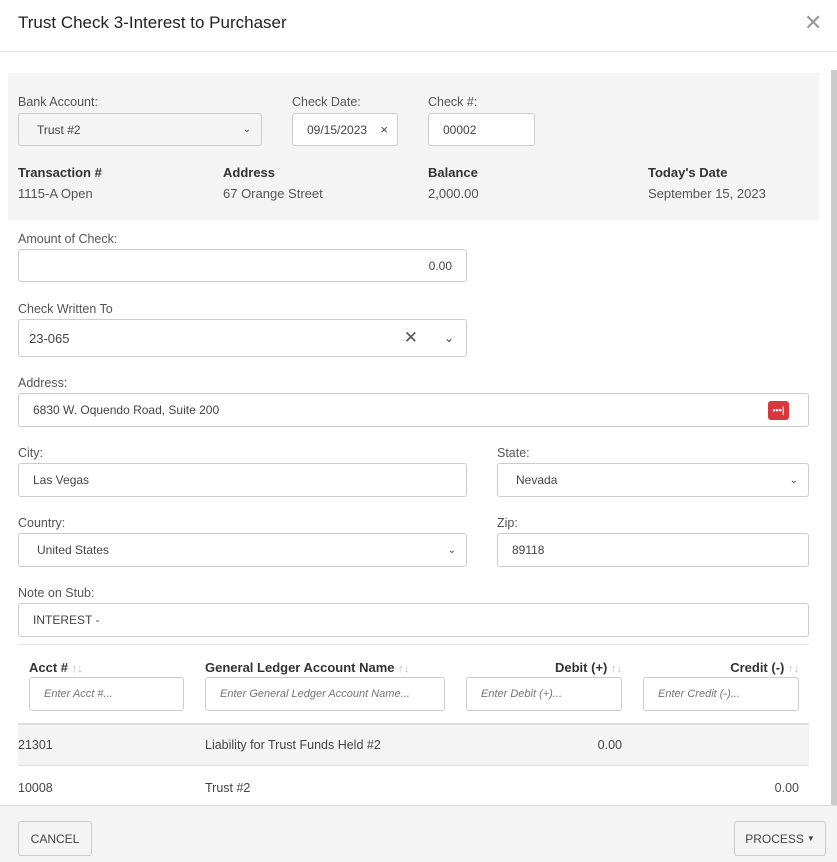 The image size is (837, 862). Describe the element at coordinates (43, 383) in the screenshot. I see `address-label: Address:` at that location.